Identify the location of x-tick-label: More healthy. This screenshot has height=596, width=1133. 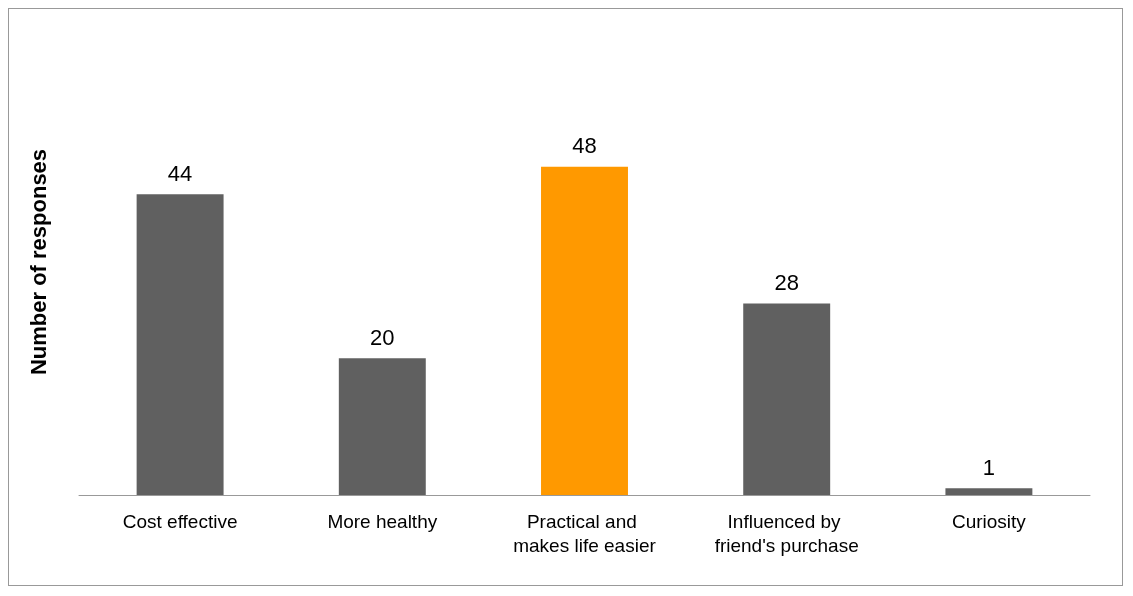
(382, 521).